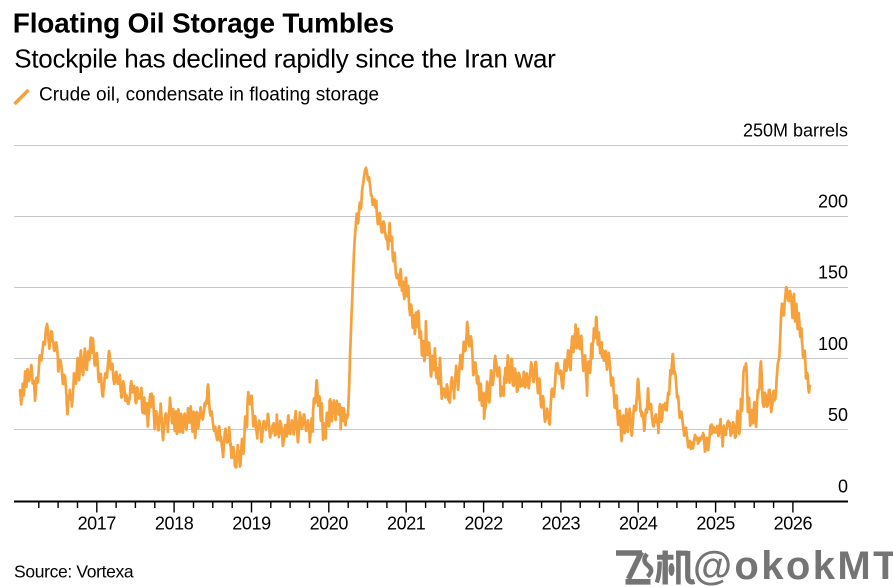 Image resolution: width=893 pixels, height=587 pixels. What do you see at coordinates (833, 273) in the screenshot?
I see `svg-text: 150` at bounding box center [833, 273].